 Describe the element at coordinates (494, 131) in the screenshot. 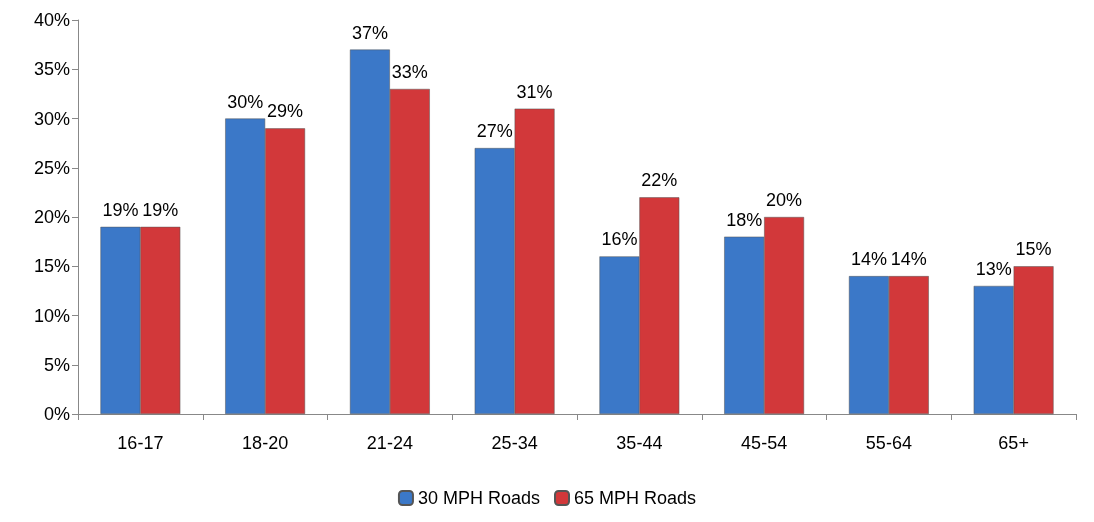

I see `data-label: 27%` at that location.